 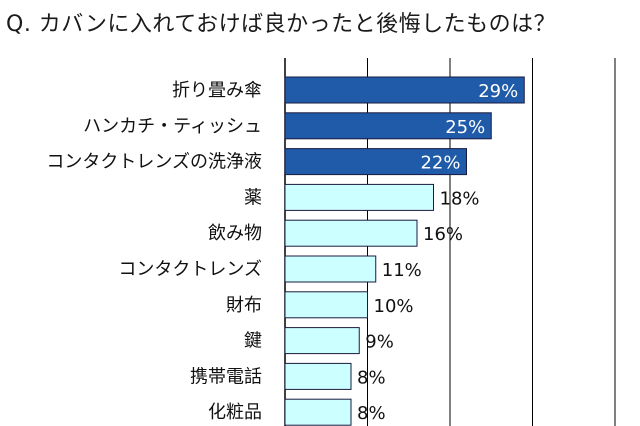 What do you see at coordinates (443, 234) in the screenshot?
I see `data-label: 16%` at bounding box center [443, 234].